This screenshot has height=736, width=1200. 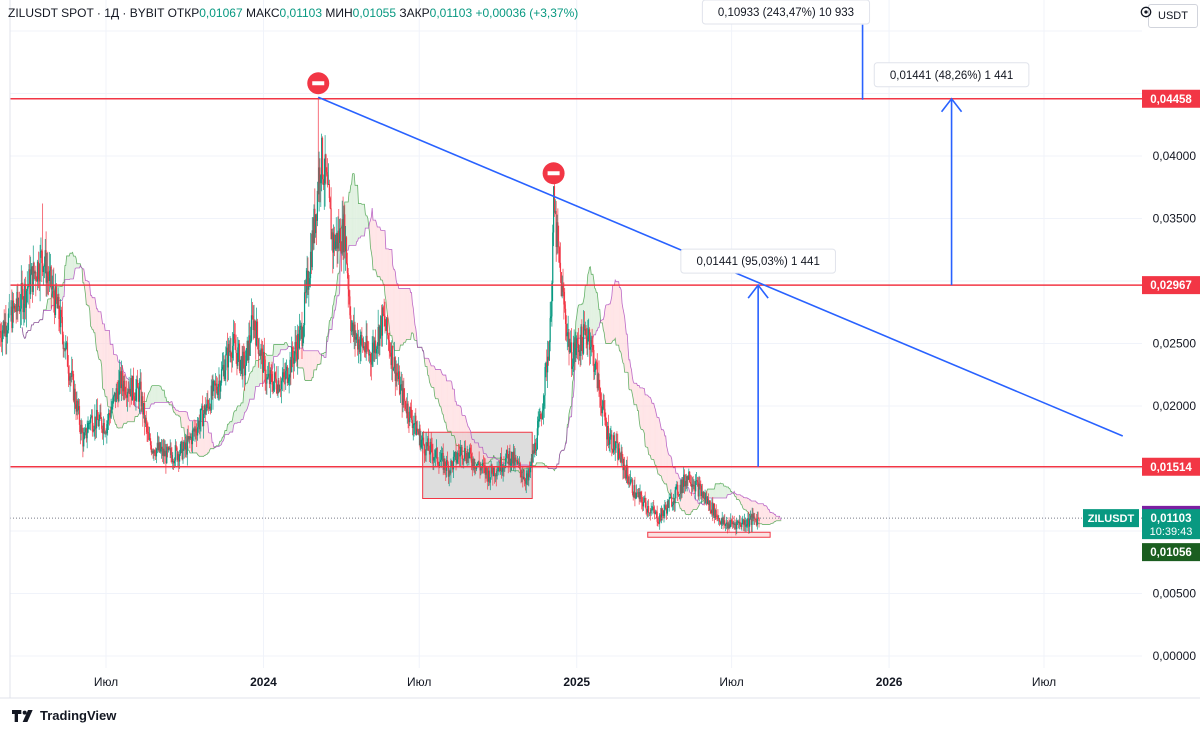 I want to click on tradingview-brand: TradingView, so click(x=64, y=715).